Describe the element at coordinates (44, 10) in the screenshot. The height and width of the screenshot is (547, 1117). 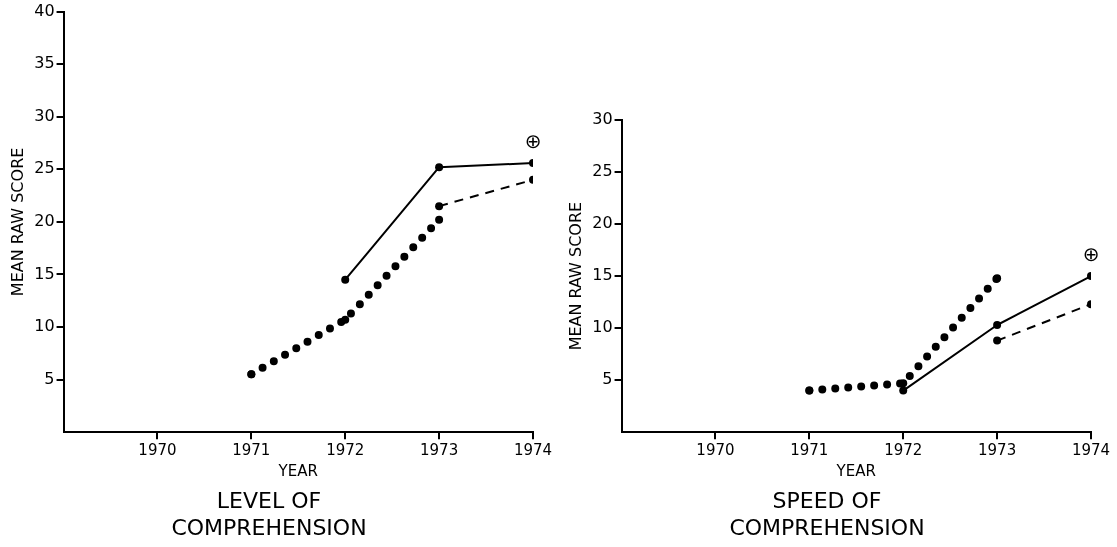
I see `y-tick-label: 40` at that location.